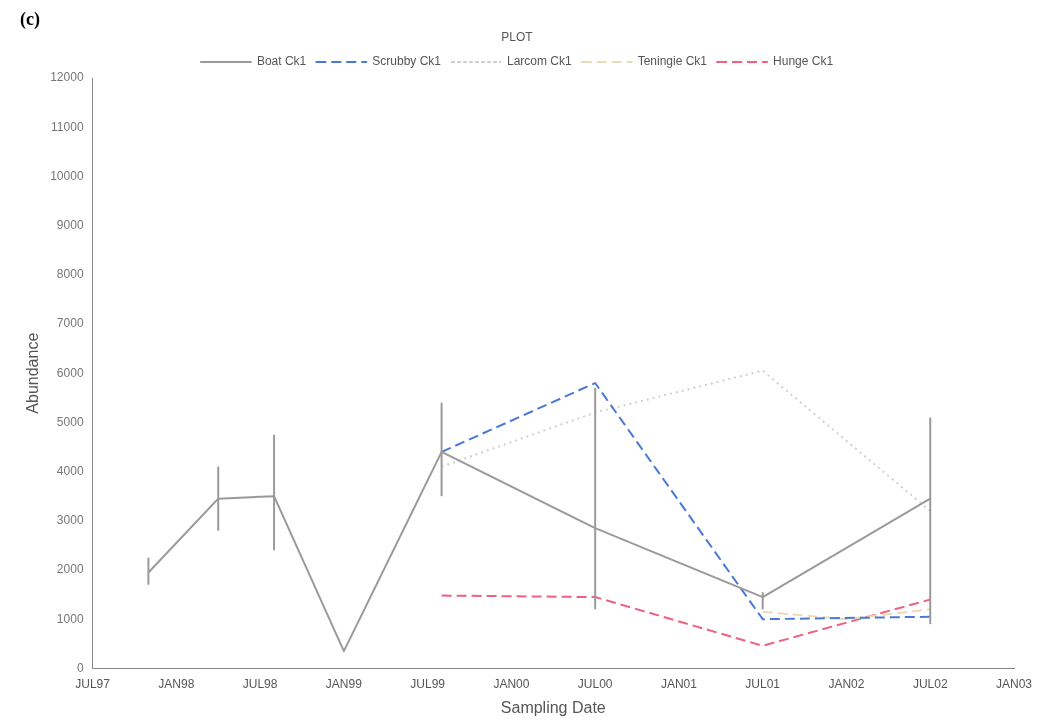 The width and height of the screenshot is (1044, 727). Describe the element at coordinates (67, 175) in the screenshot. I see `y-tick-label: 10000` at that location.